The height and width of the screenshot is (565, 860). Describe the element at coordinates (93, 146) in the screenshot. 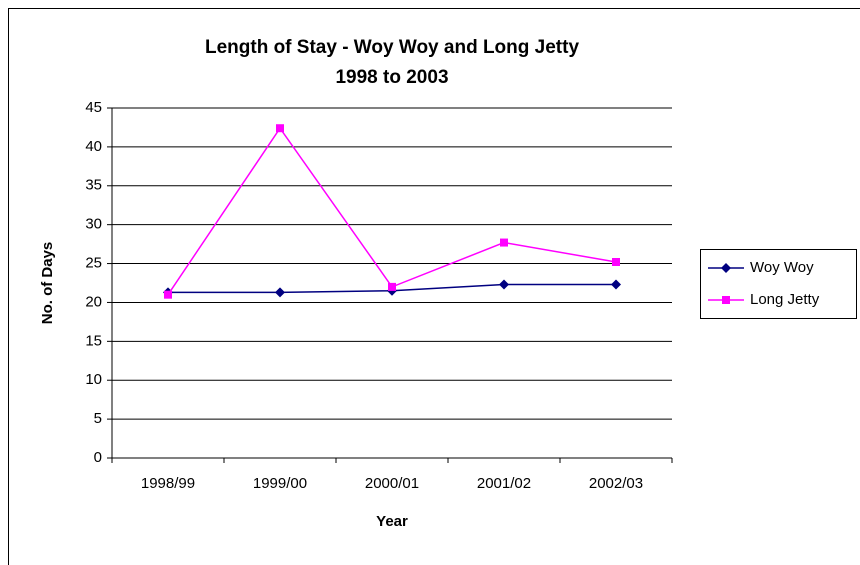

I see `y-tick-label: 40` at that location.